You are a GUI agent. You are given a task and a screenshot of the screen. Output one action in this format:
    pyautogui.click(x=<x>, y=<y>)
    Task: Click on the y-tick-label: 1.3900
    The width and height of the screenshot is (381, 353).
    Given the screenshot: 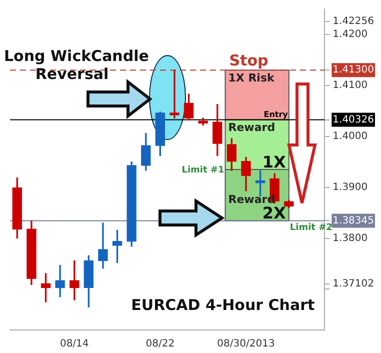 What is the action you would take?
    pyautogui.click(x=350, y=187)
    